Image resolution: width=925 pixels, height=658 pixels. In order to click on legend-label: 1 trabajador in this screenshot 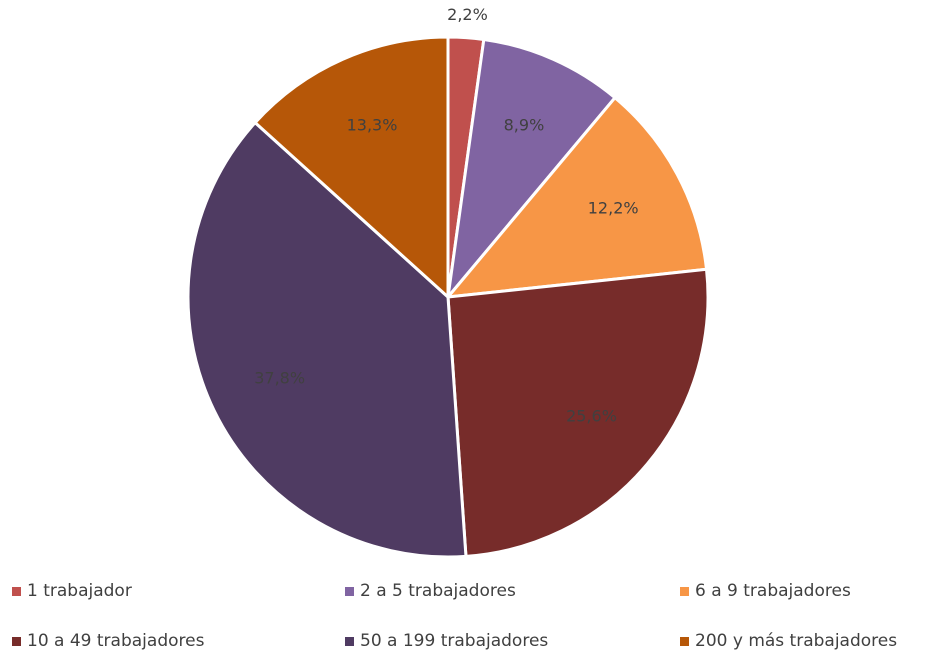, I will do `click(79, 591)`.